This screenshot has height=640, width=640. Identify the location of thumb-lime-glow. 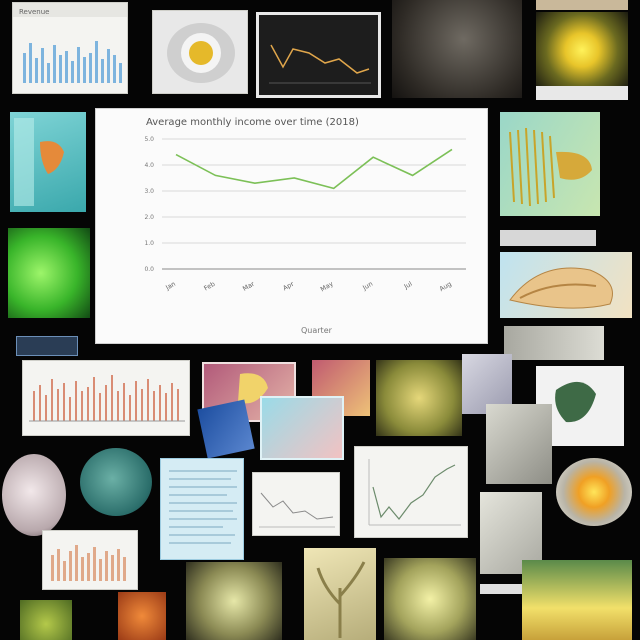
(430, 599).